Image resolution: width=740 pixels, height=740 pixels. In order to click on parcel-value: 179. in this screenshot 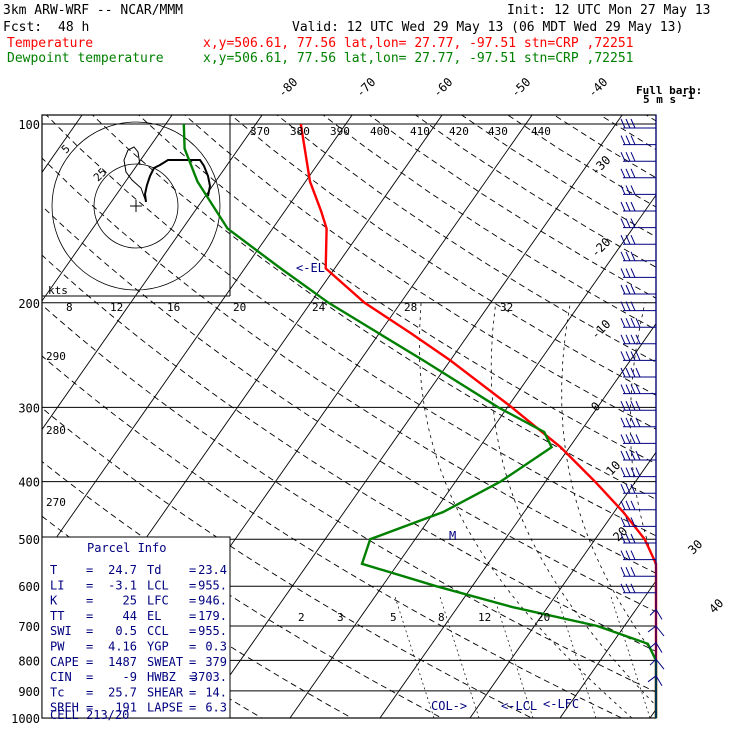, I will do `click(212, 616)`.